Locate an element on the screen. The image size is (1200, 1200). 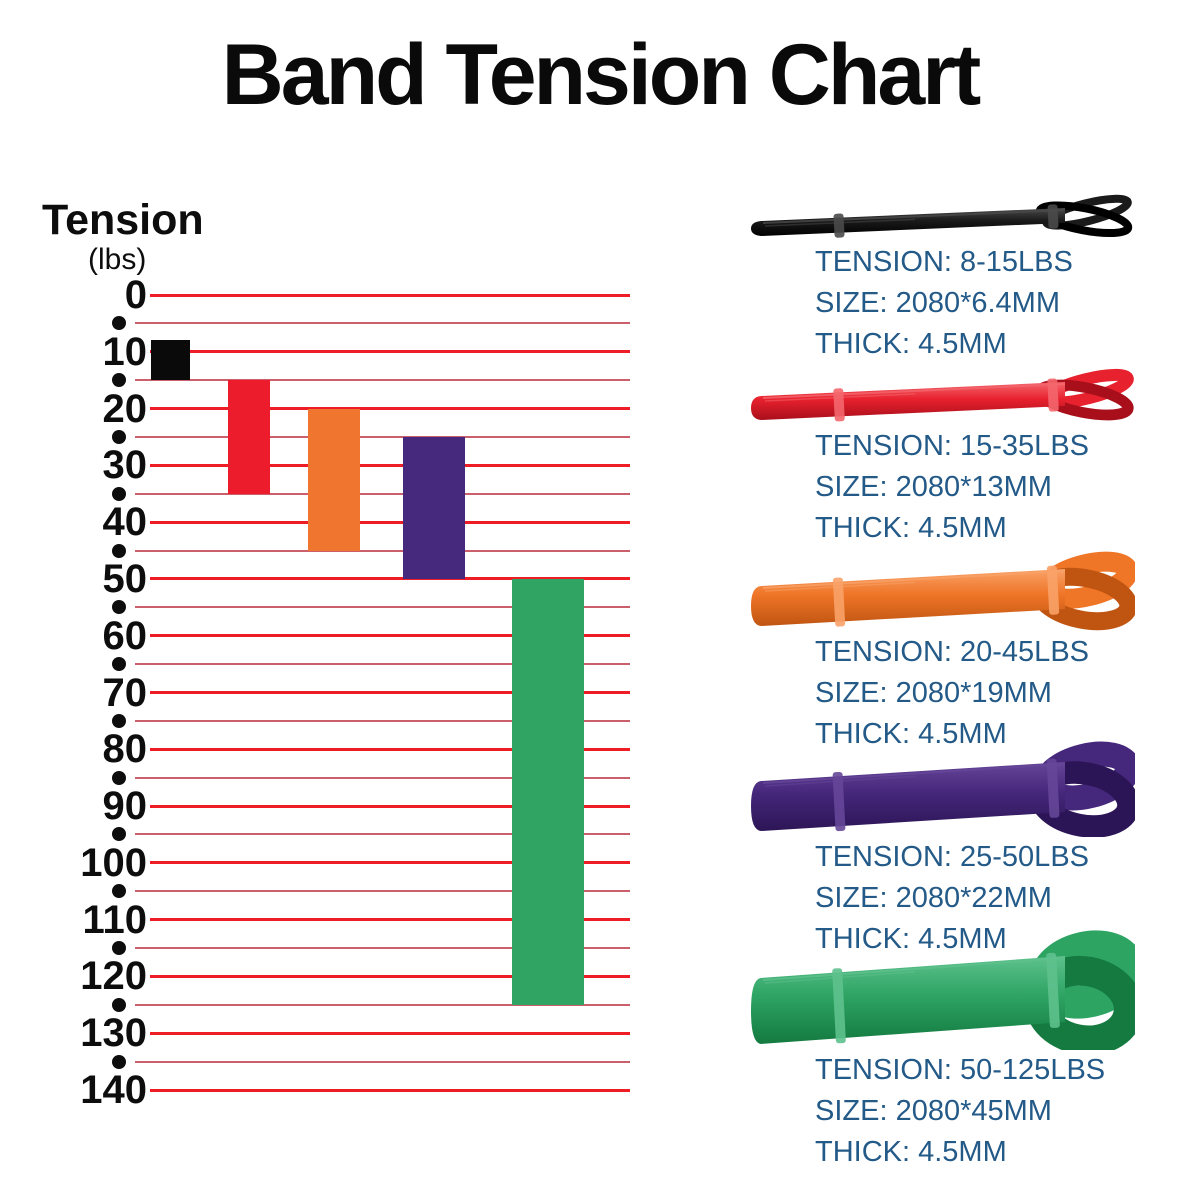
tick-label-140: 140 is located at coordinates (113, 1090).